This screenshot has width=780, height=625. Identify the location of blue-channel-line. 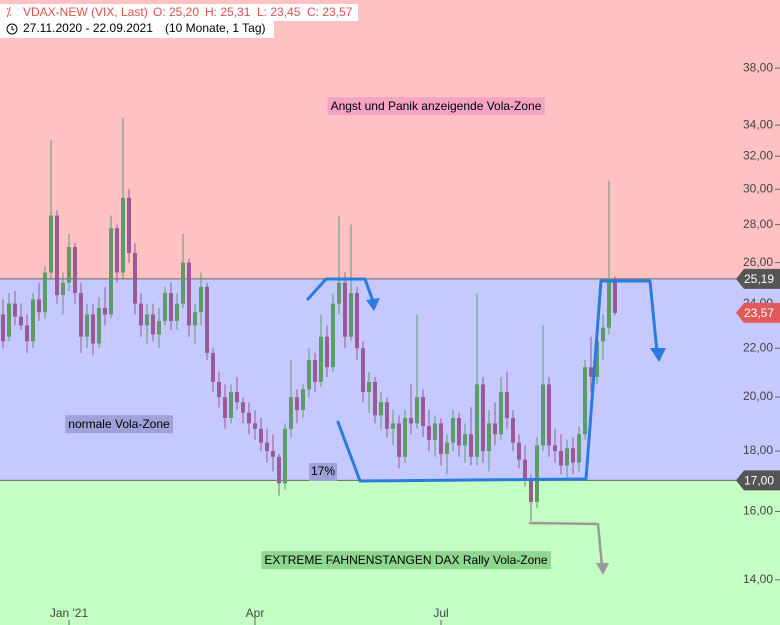
(497, 381).